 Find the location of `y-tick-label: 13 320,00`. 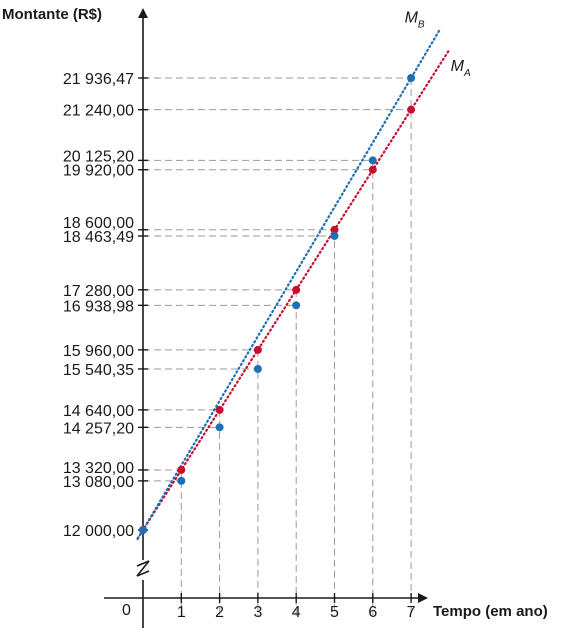

y-tick-label: 13 320,00 is located at coordinates (98, 468).